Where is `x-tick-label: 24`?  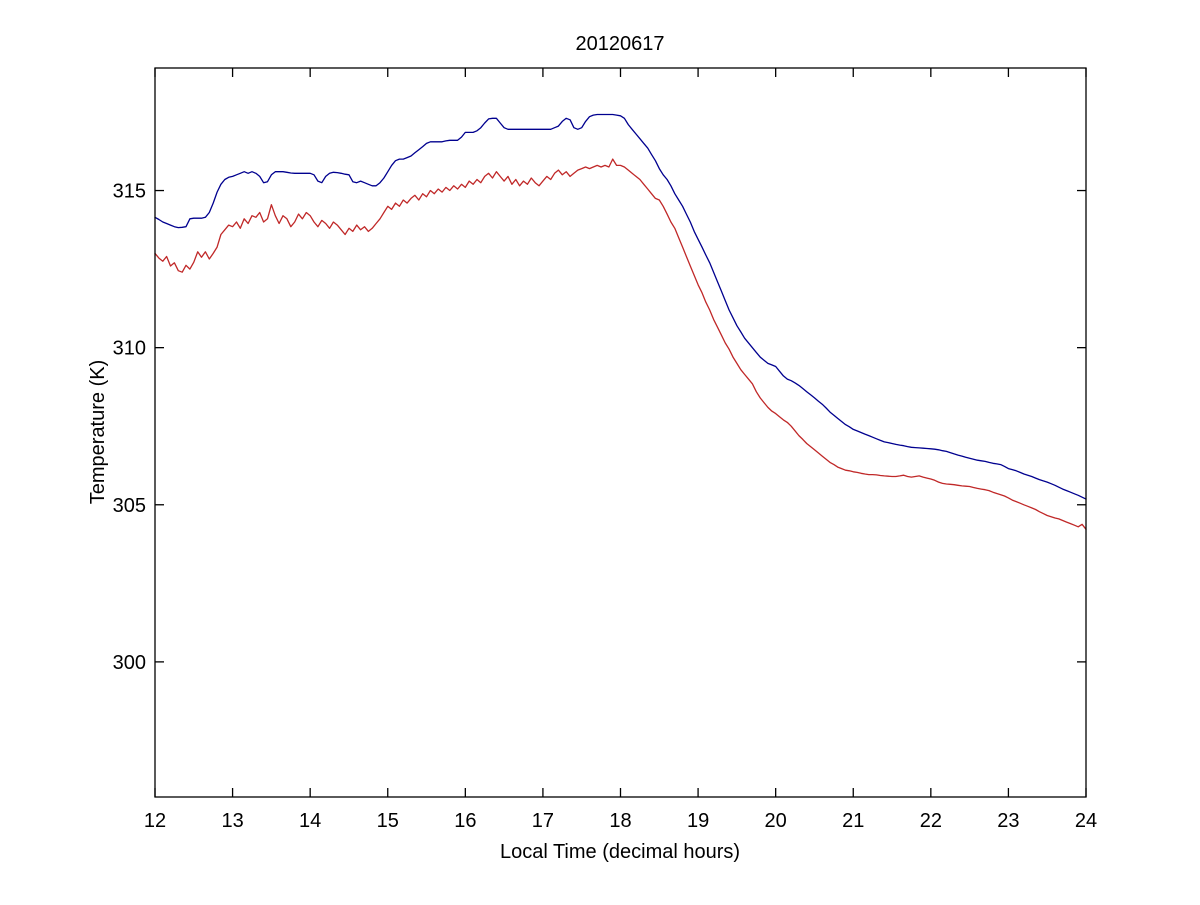
x-tick-label: 24 is located at coordinates (1086, 821).